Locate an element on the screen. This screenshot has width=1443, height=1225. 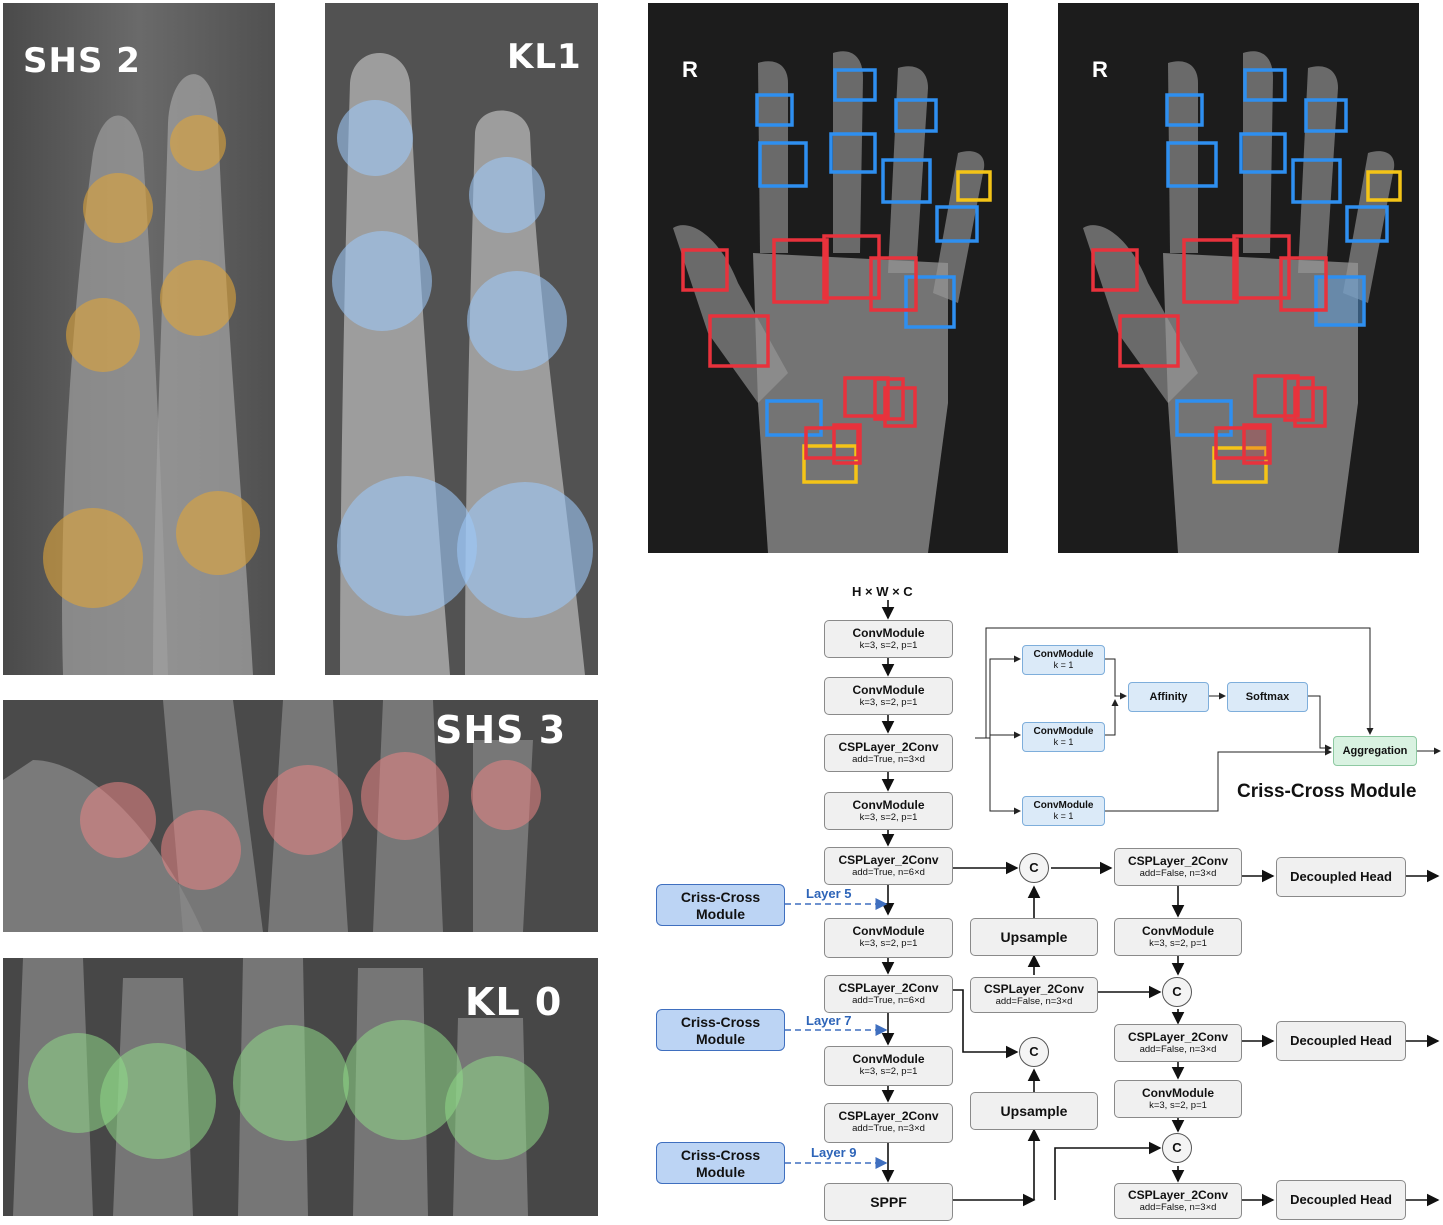
node-name: SPPF is located at coordinates (888, 1202).